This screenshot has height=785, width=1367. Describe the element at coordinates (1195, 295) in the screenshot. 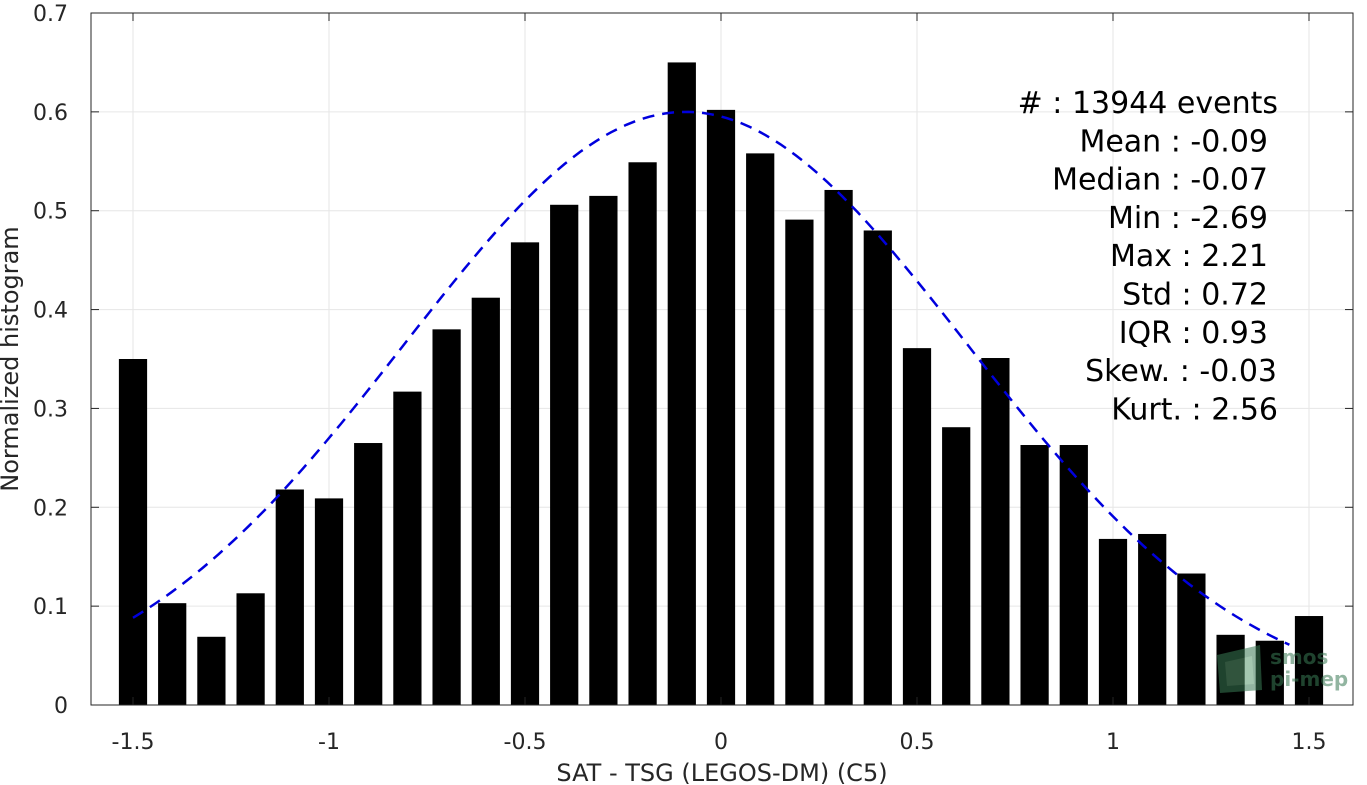

I see `stat-line: Std : 0.72` at that location.